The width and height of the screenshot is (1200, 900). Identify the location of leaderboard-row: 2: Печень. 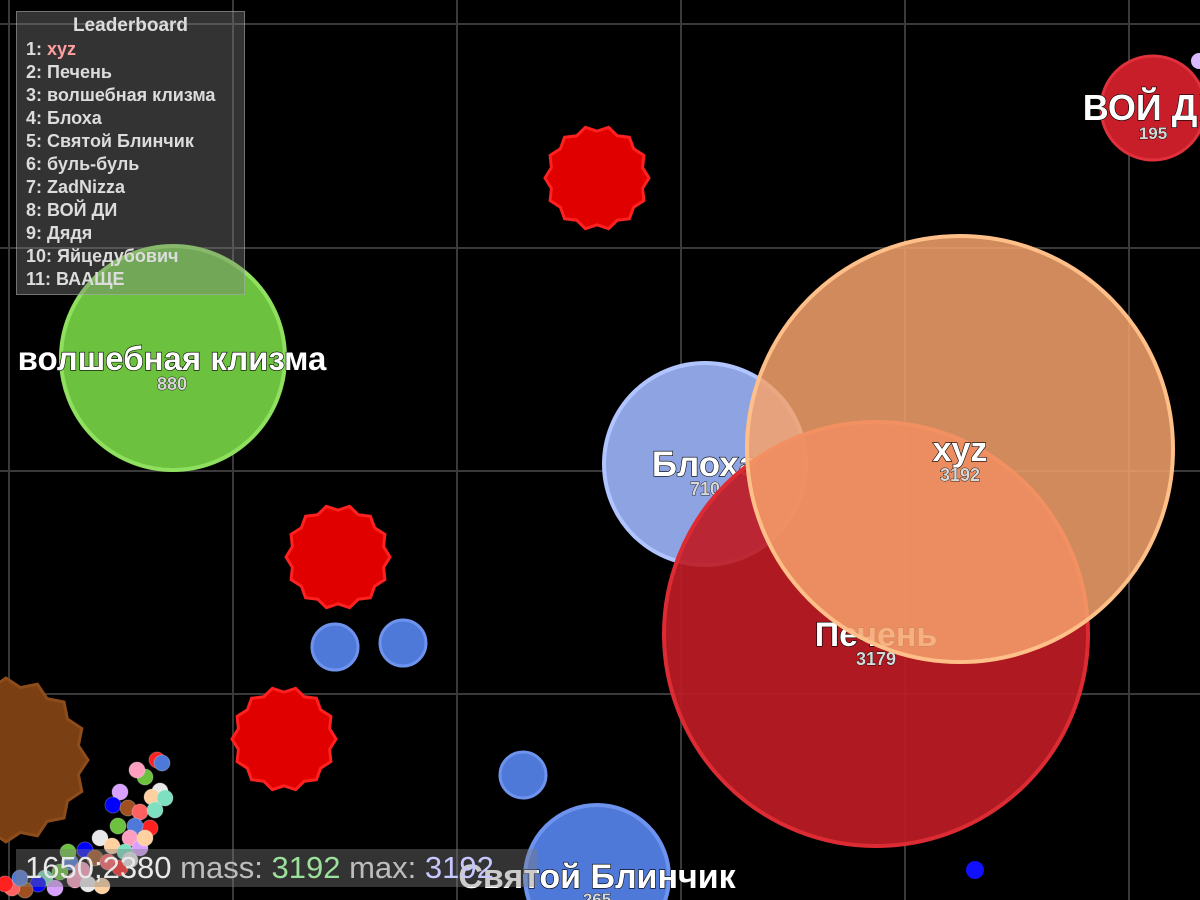
(135, 72).